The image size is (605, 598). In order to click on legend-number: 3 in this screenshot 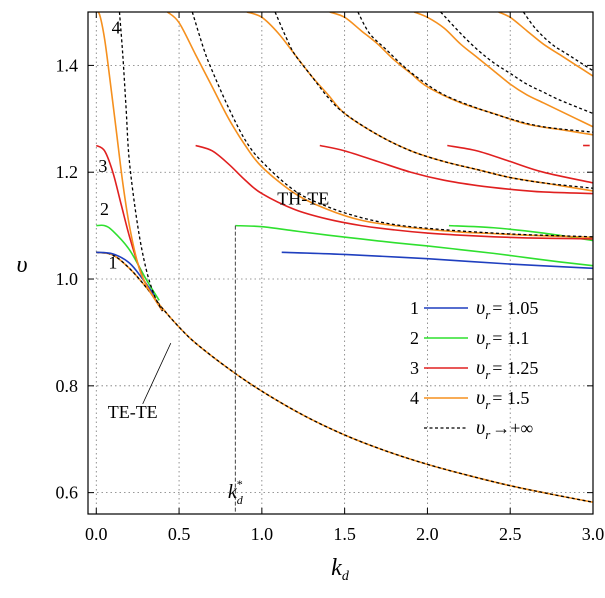, I will do `click(414, 368)`.